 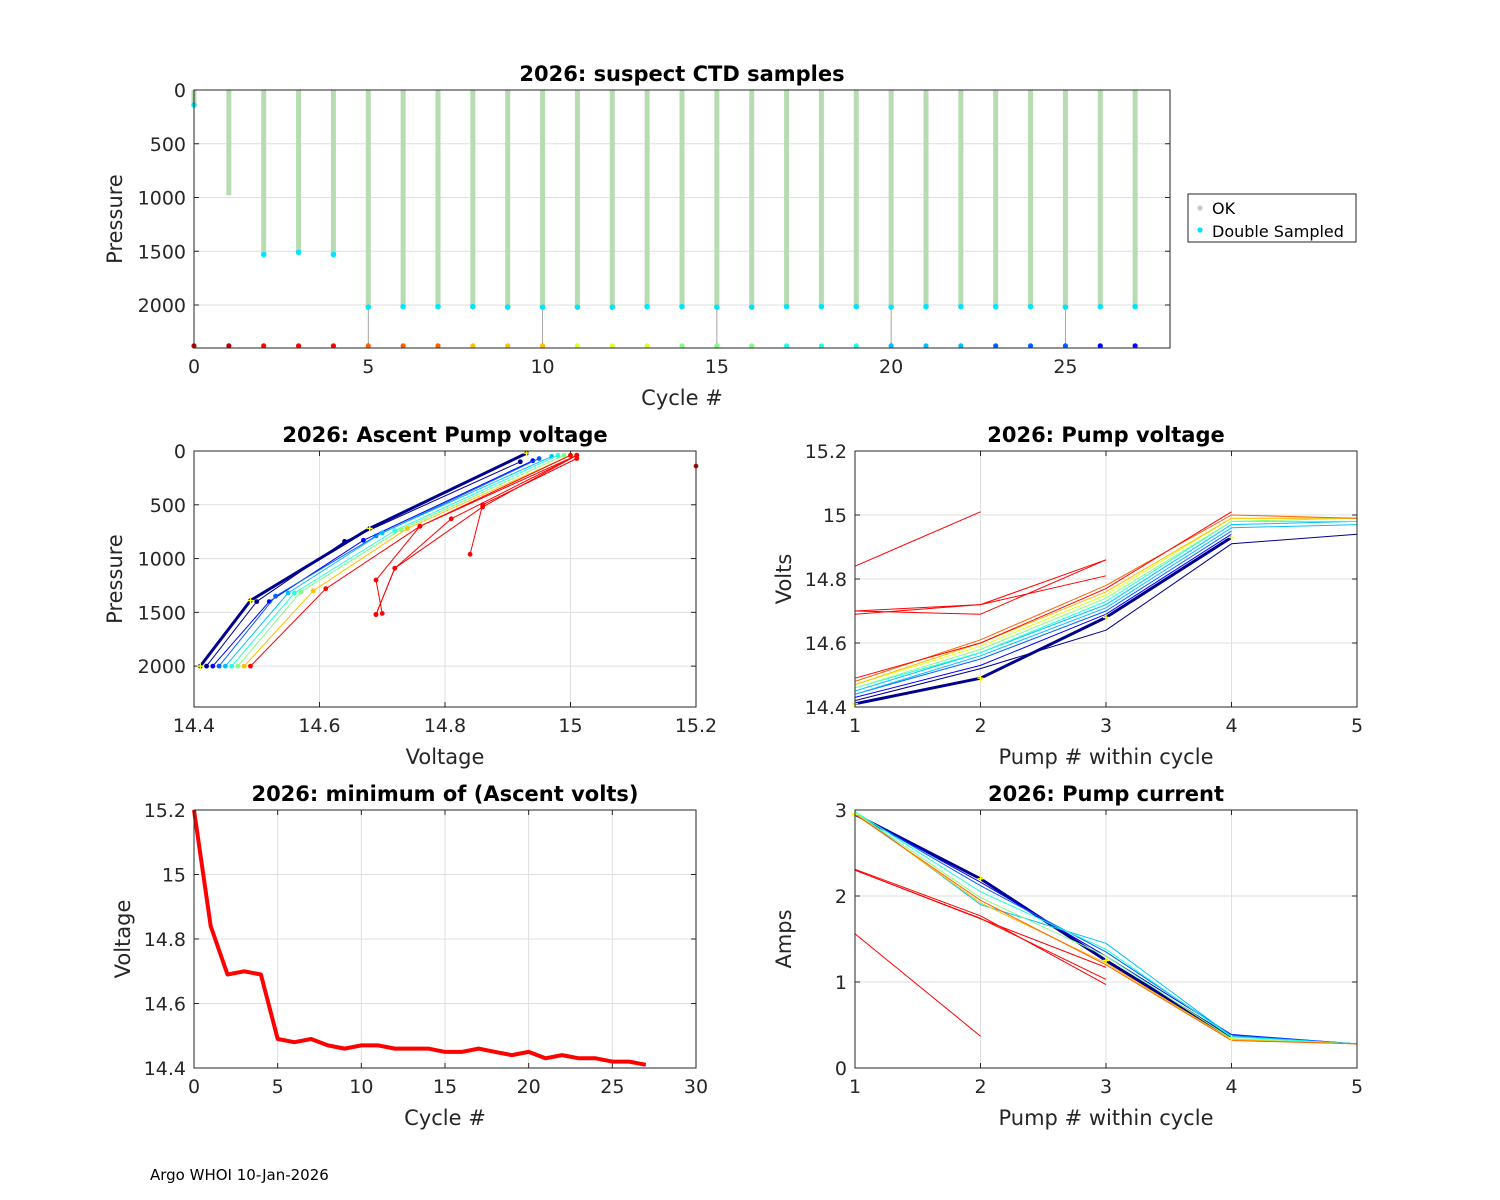 What do you see at coordinates (1224, 208) in the screenshot?
I see `legend-ok-label: OK` at bounding box center [1224, 208].